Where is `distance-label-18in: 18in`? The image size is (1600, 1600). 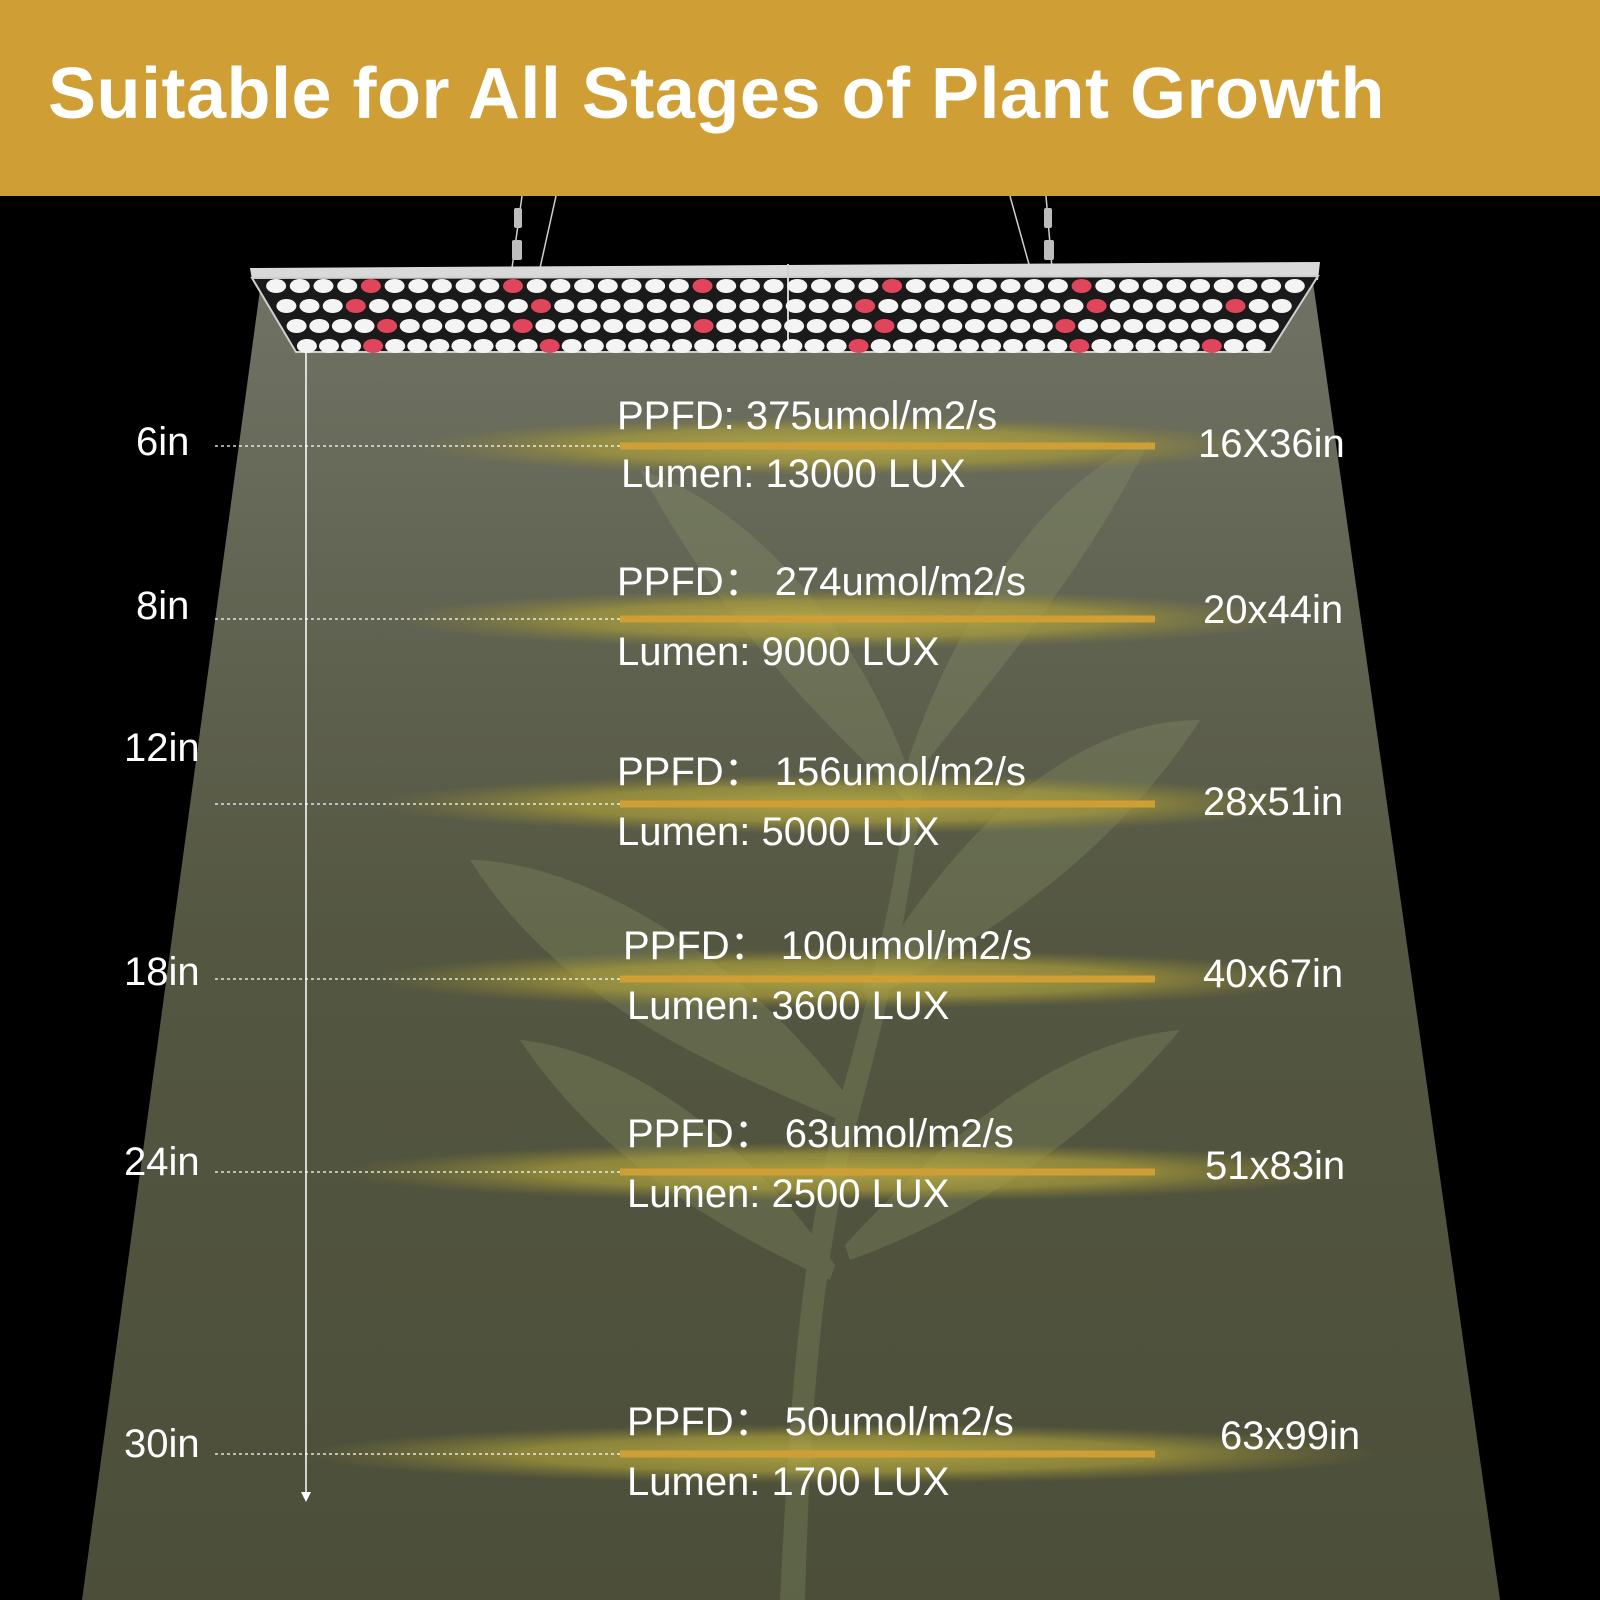
distance-label-18in: 18in is located at coordinates (162, 972).